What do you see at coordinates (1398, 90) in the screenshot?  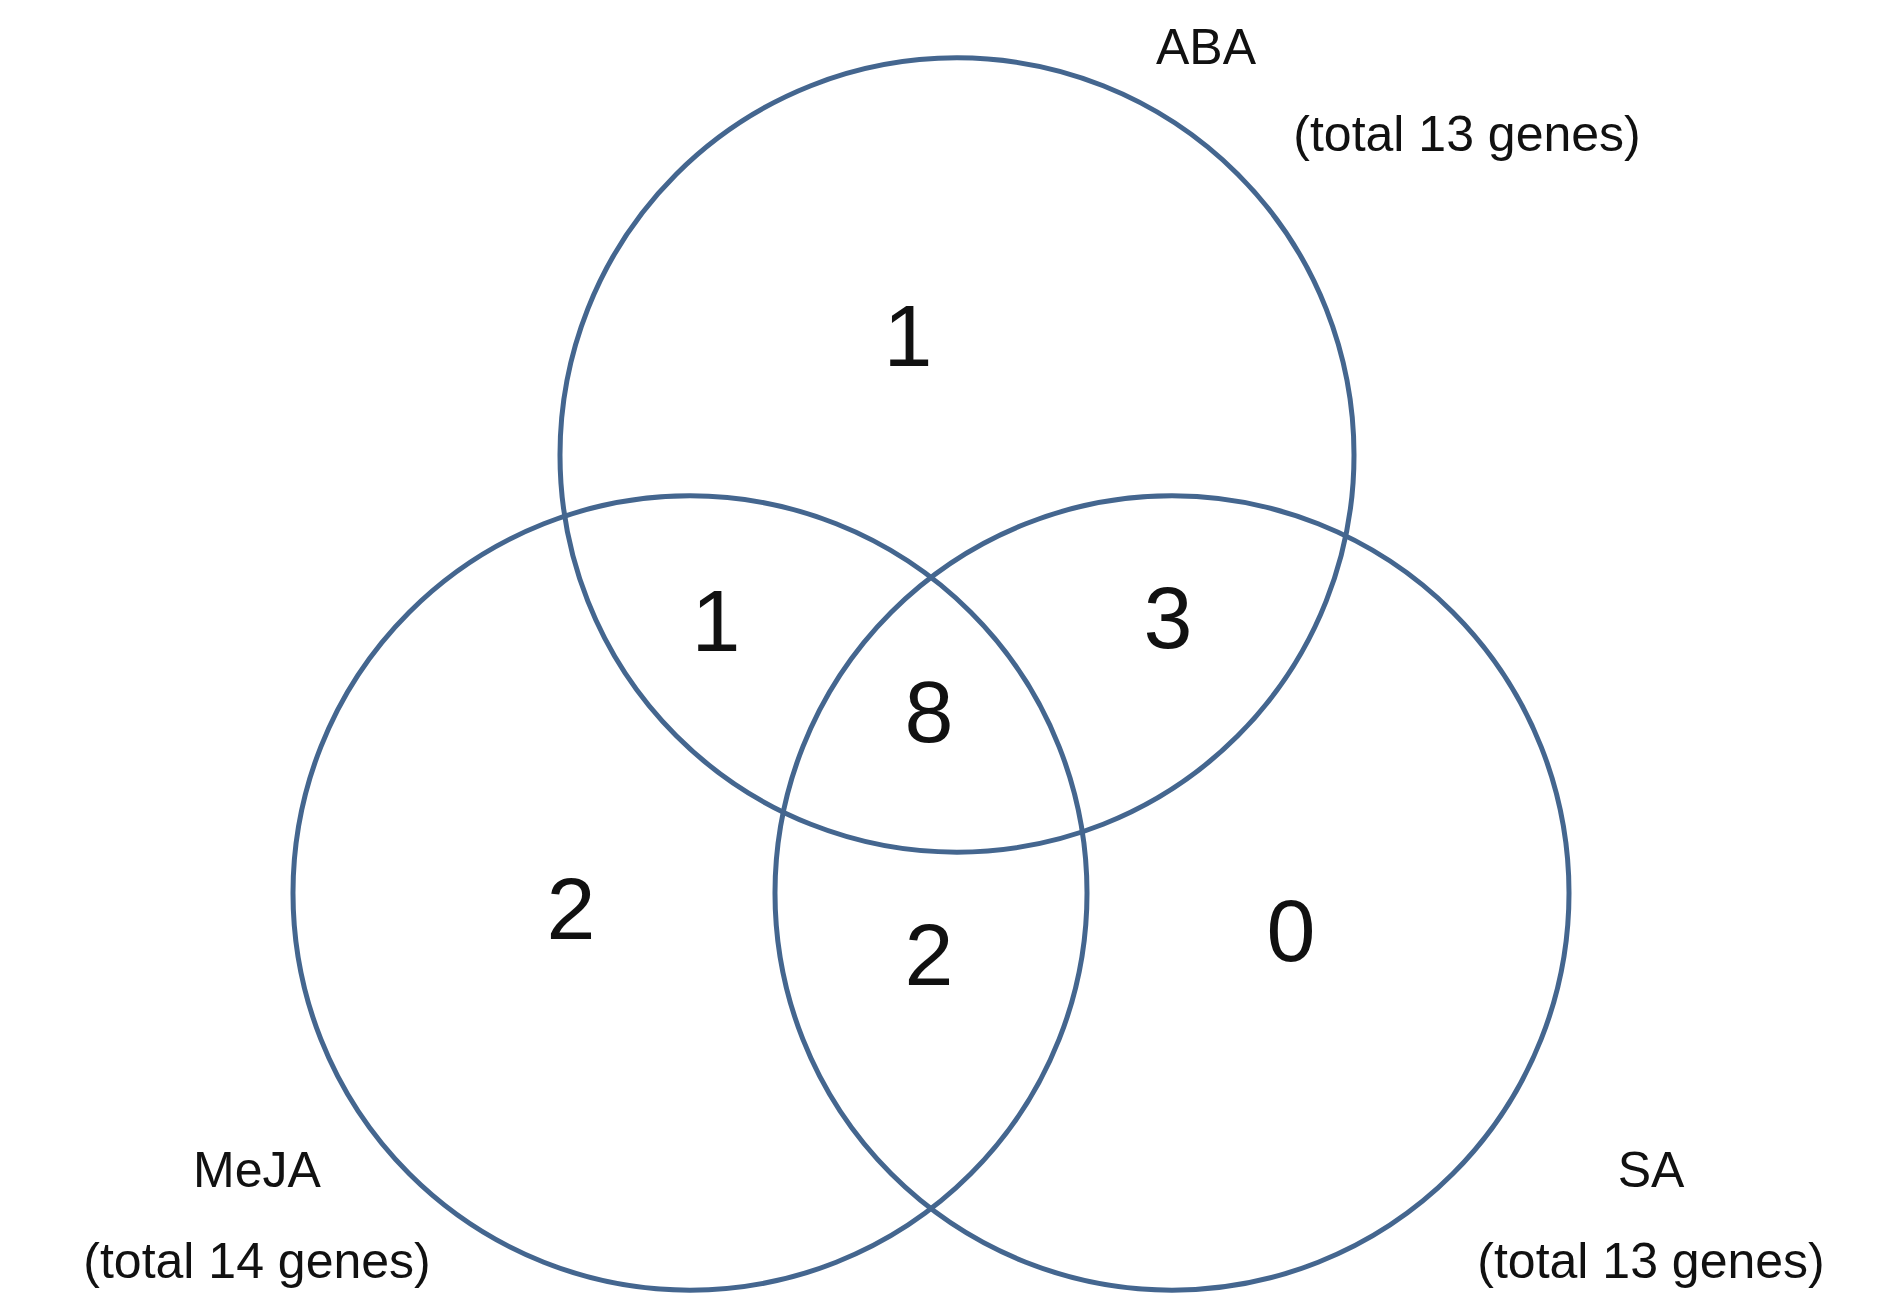 I see `text: ABA (total 13 genes)` at bounding box center [1398, 90].